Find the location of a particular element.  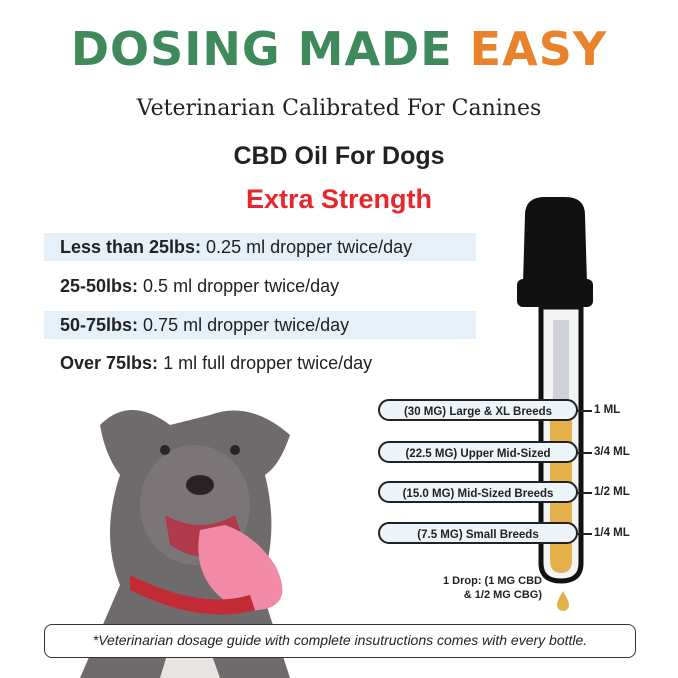

dose-level-label: (22.5 MG) Upper Mid-Sized is located at coordinates (478, 452).